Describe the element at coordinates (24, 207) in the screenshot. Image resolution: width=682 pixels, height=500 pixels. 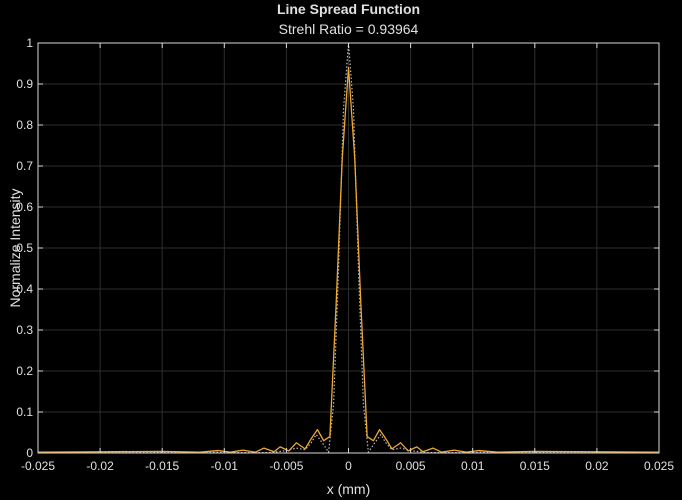
I see `y-tick-label: 0.6` at that location.